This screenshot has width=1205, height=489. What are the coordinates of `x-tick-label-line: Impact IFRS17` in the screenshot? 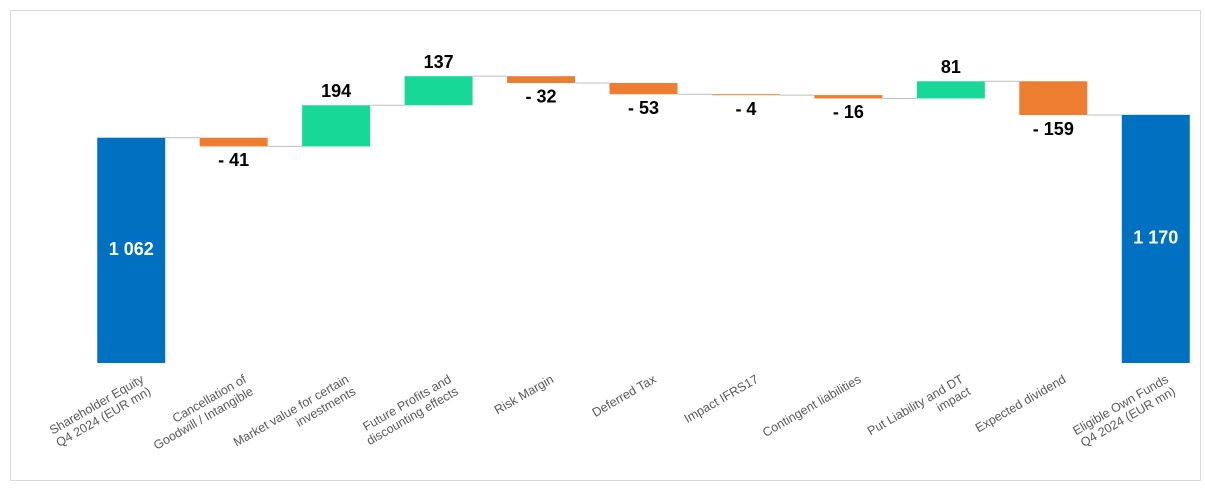 It's located at (721, 399).